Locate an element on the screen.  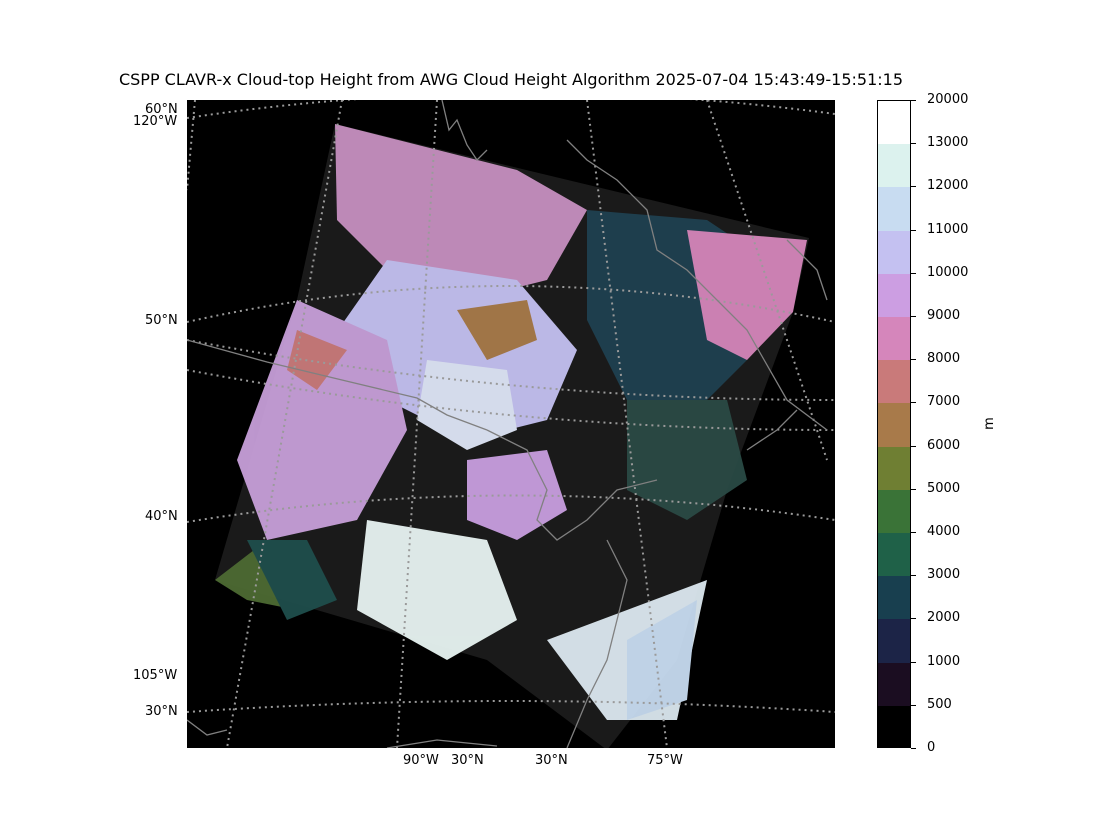
colorbar-tick-label: 2000 is located at coordinates (944, 618).